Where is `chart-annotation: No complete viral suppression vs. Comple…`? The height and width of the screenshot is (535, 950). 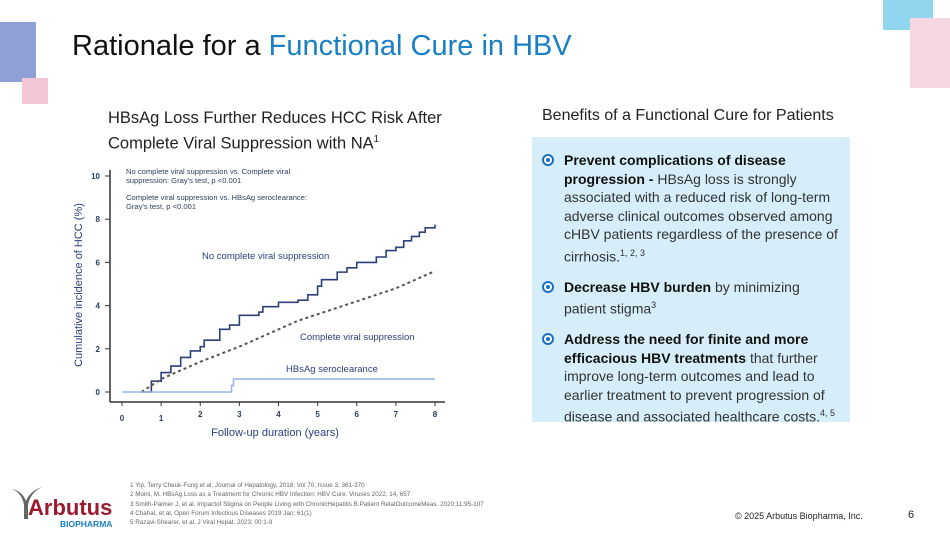
chart-annotation: No complete viral suppression vs. Comple… is located at coordinates (208, 171).